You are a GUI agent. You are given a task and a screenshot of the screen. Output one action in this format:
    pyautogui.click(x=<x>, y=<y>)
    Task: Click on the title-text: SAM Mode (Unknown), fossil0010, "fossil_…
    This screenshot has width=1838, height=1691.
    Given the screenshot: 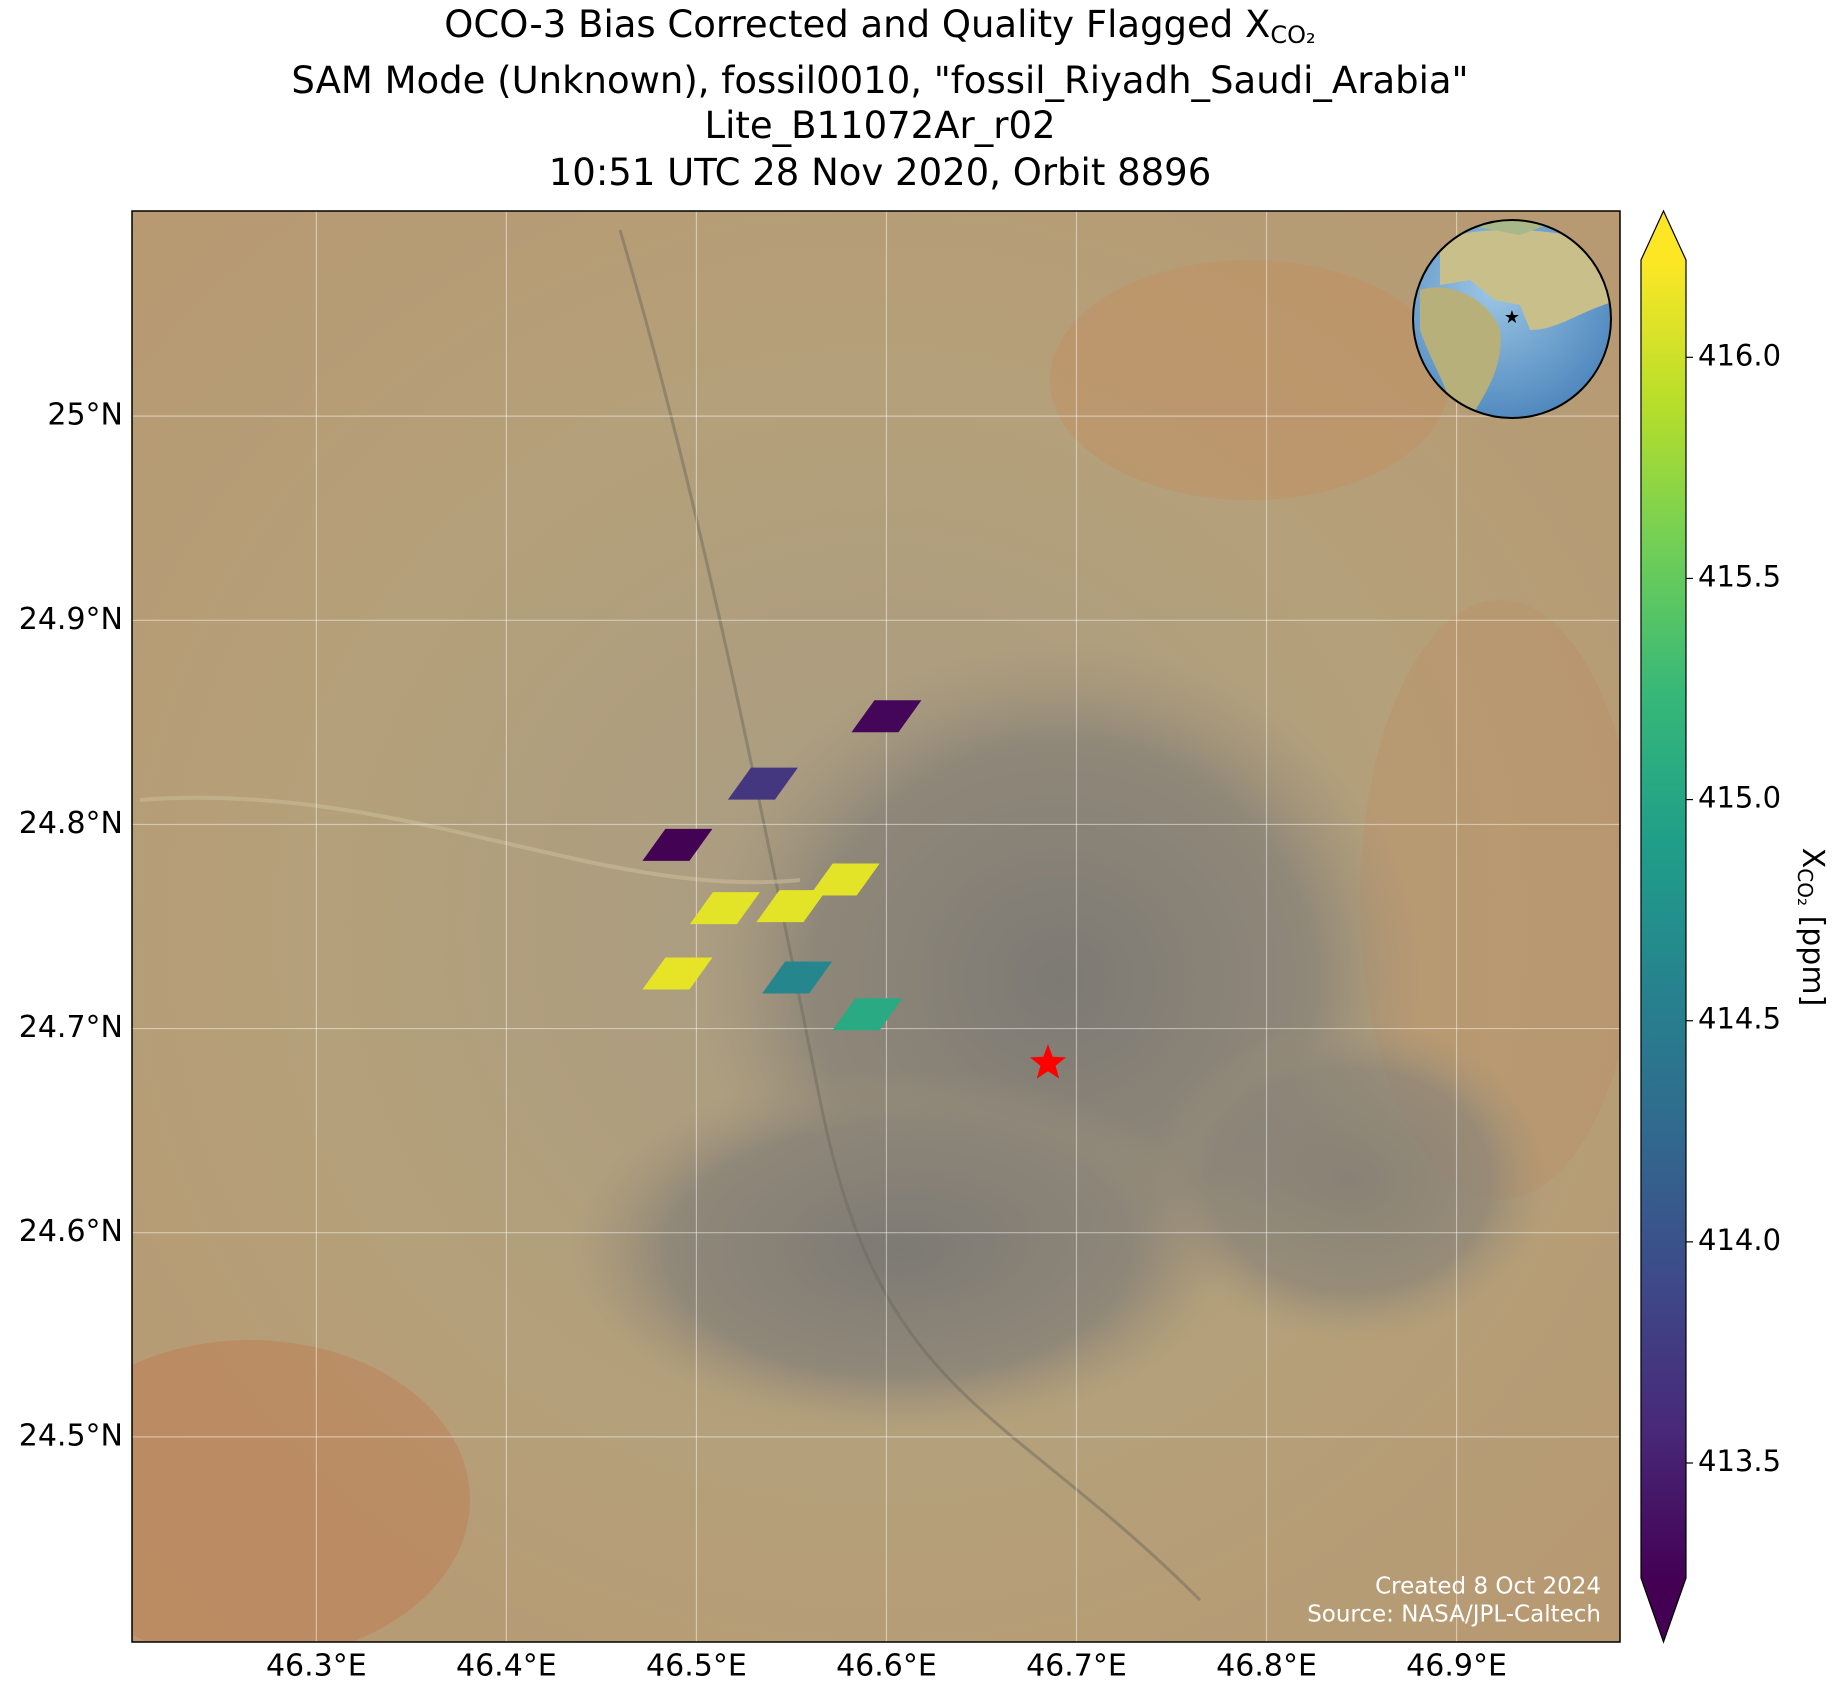 What is the action you would take?
    pyautogui.click(x=879, y=80)
    